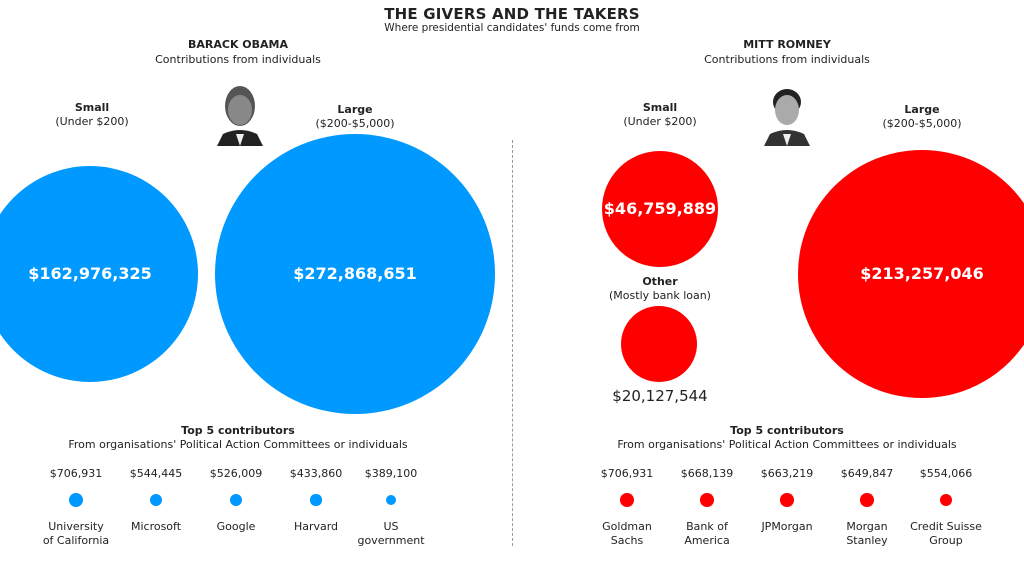 This screenshot has height=576, width=1024. What do you see at coordinates (90, 274) in the screenshot?
I see `obama-small-value: $162,976,325` at bounding box center [90, 274].